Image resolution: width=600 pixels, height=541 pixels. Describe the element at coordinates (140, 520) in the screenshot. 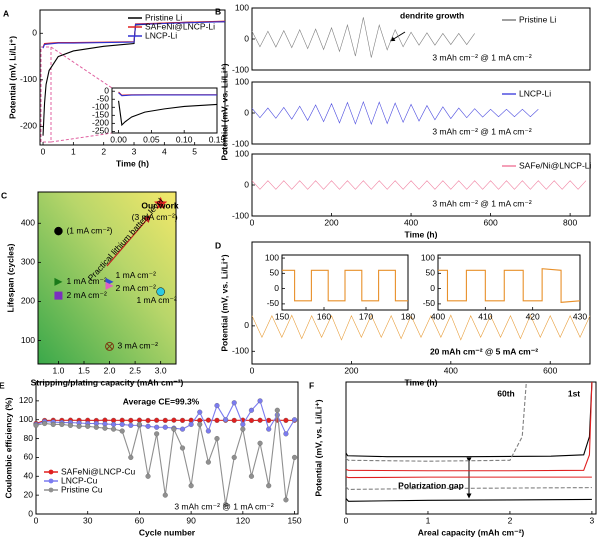

I see `x-tick-label: 60` at that location.